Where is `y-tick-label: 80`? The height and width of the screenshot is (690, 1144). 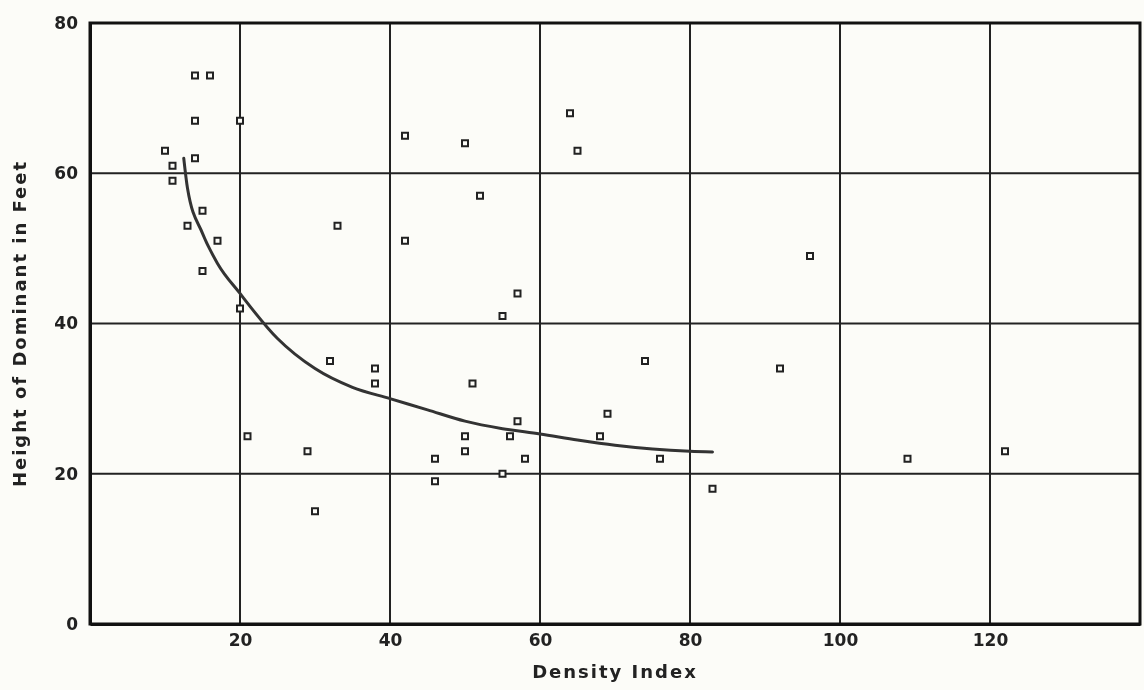
y-tick-label: 80 is located at coordinates (66, 22).